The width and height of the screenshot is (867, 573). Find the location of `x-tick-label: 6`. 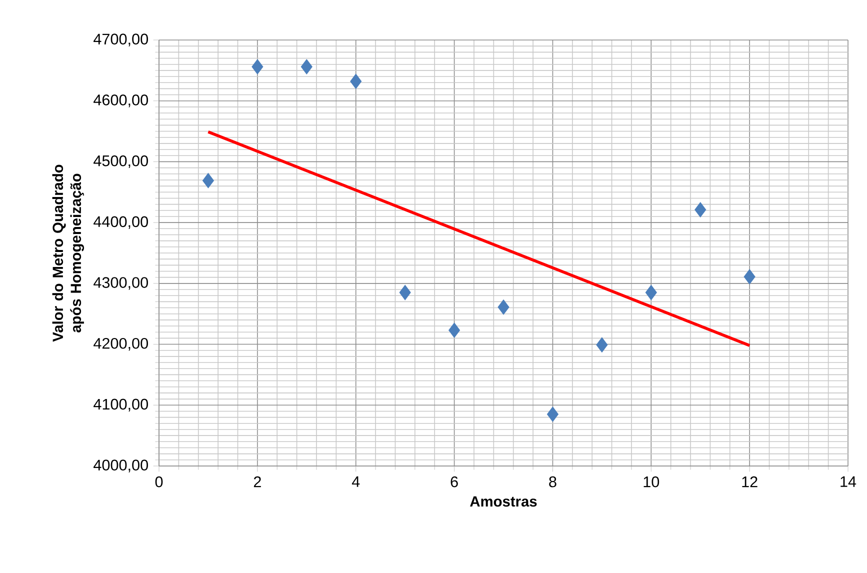

x-tick-label: 6 is located at coordinates (454, 482).